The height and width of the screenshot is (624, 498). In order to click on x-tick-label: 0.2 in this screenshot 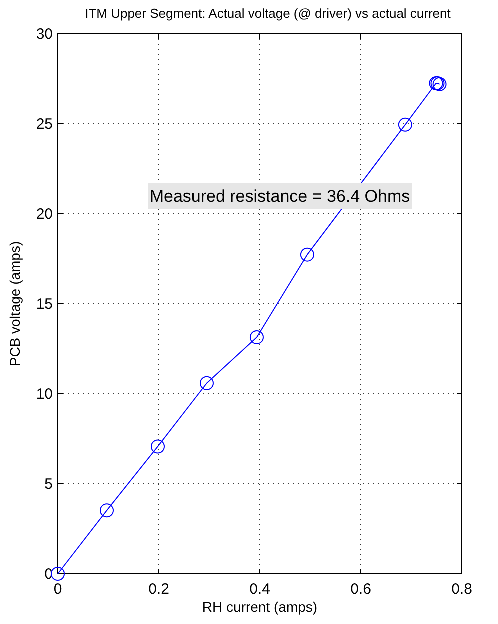, I will do `click(159, 589)`.